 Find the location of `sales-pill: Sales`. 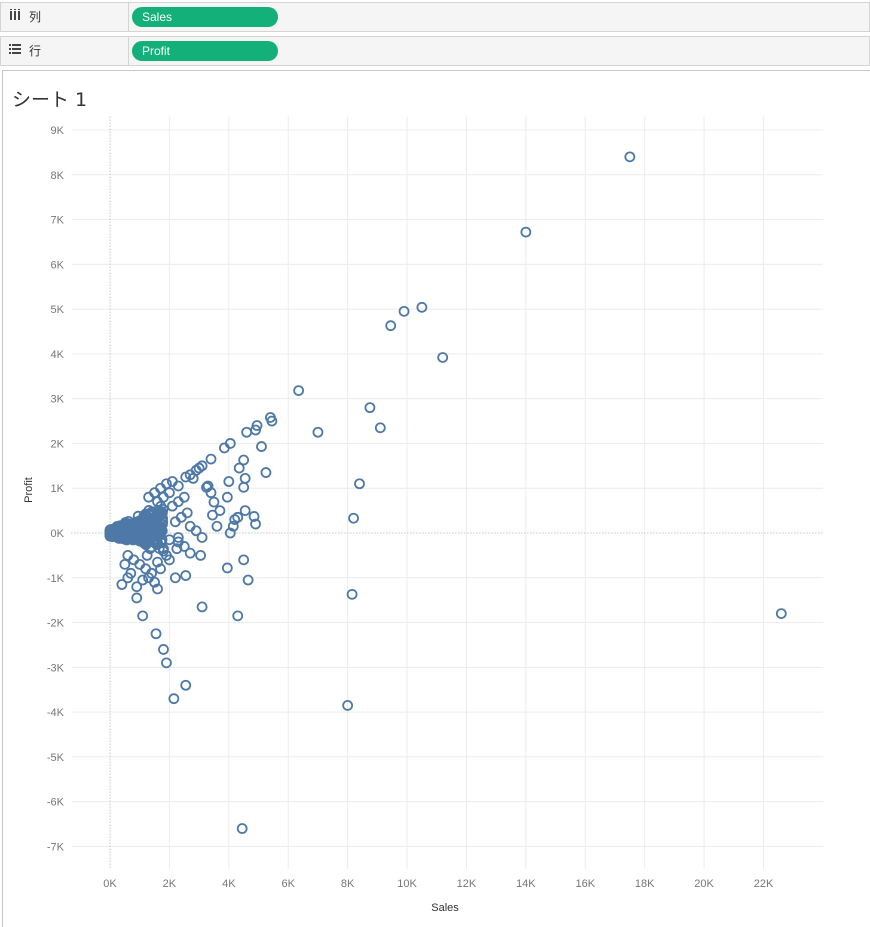

sales-pill: Sales is located at coordinates (205, 17).